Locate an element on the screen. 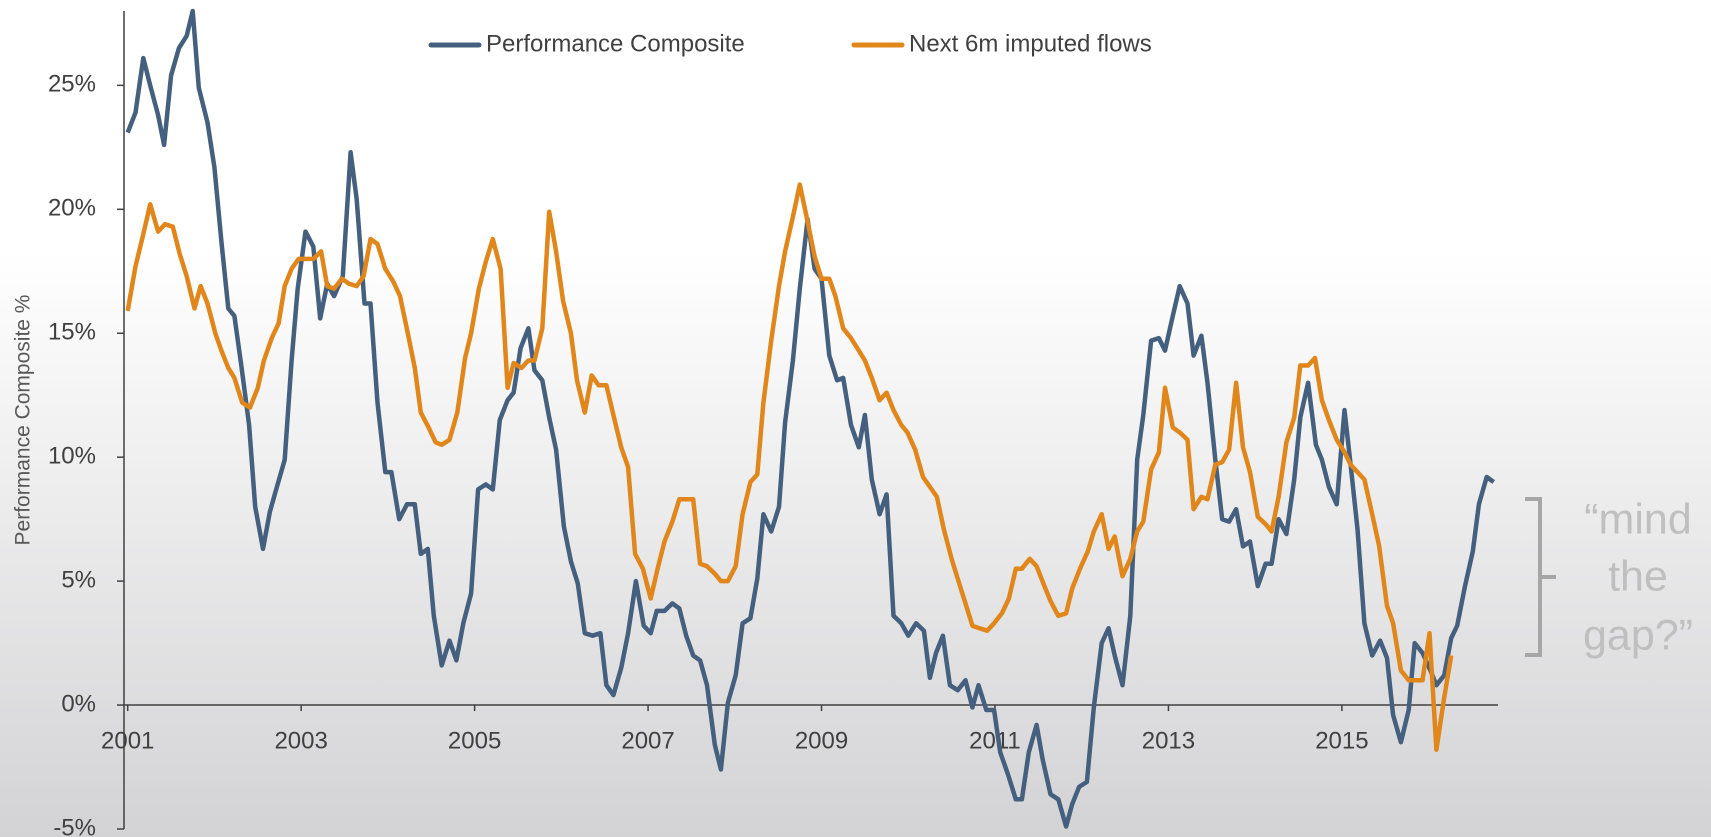  x-tick-label: 2005 is located at coordinates (474, 740).